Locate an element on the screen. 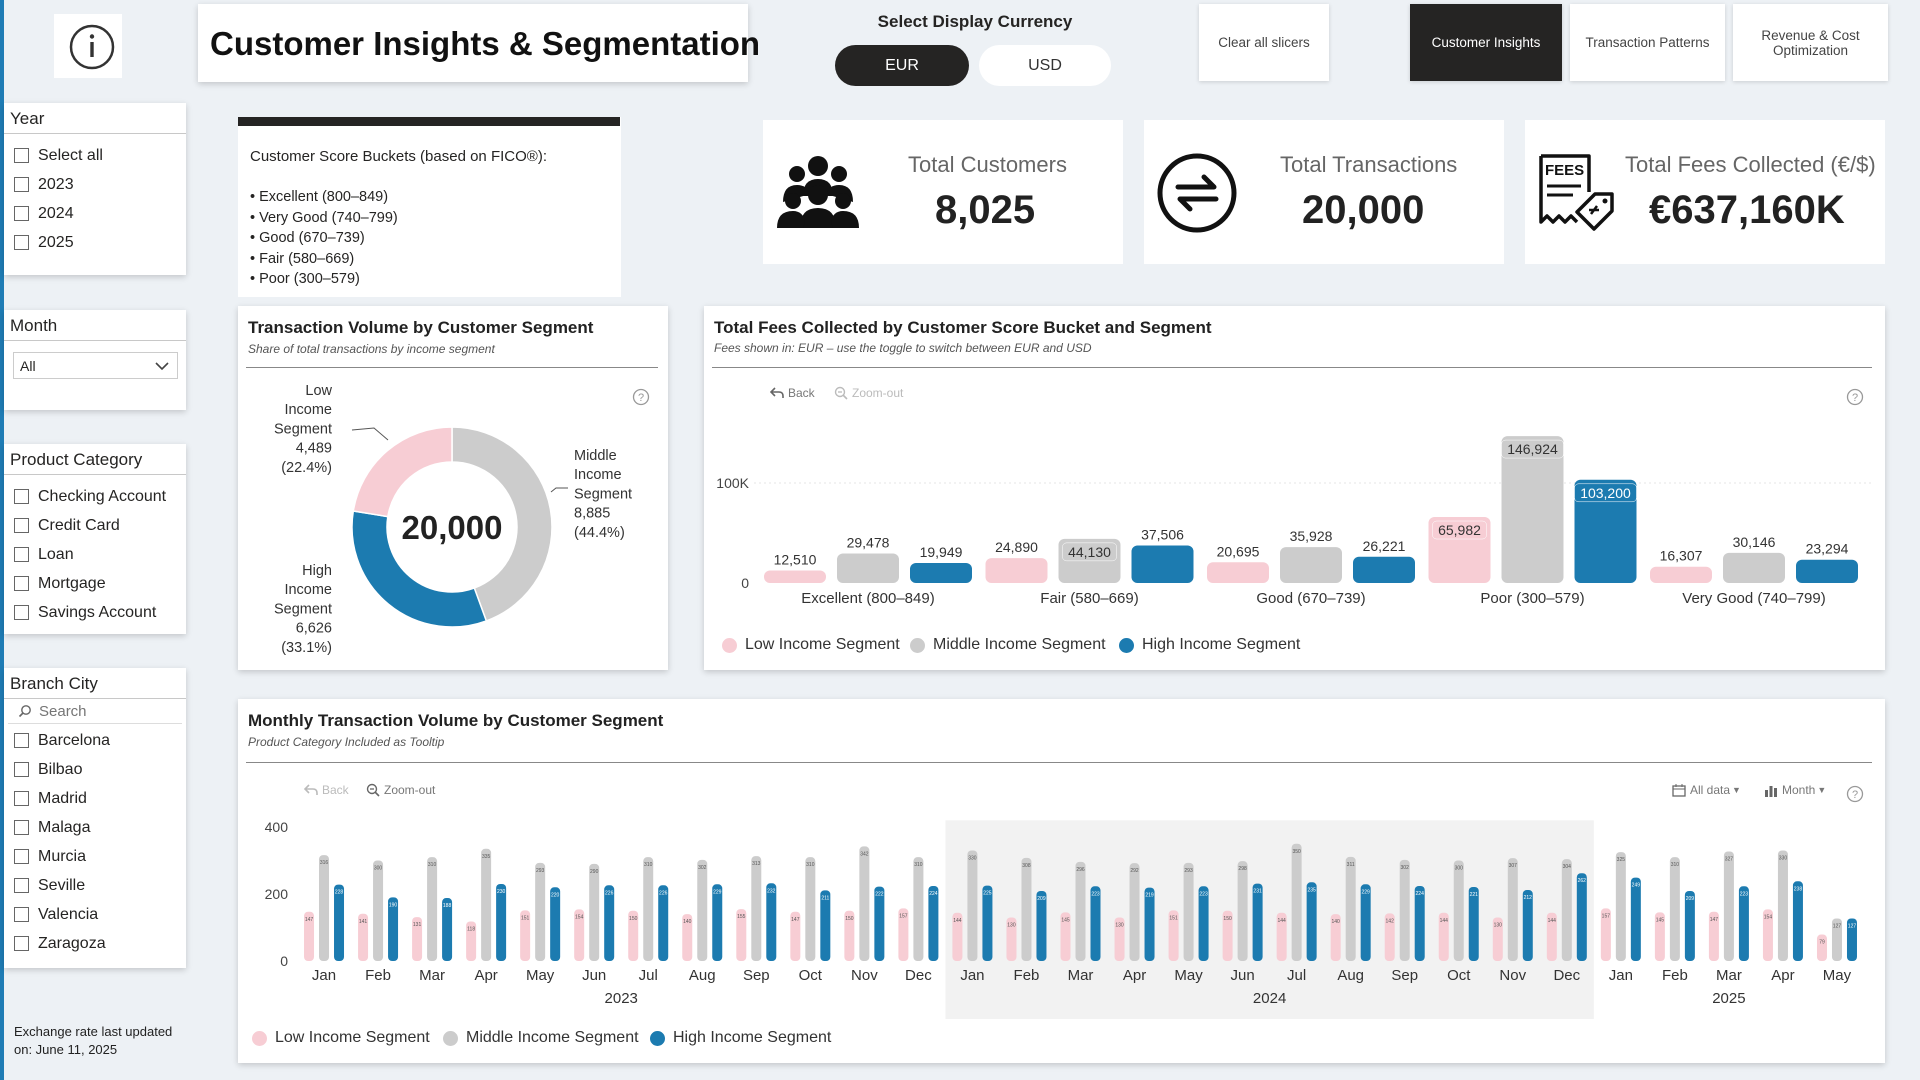  product-option: Checking Account is located at coordinates (95, 496).